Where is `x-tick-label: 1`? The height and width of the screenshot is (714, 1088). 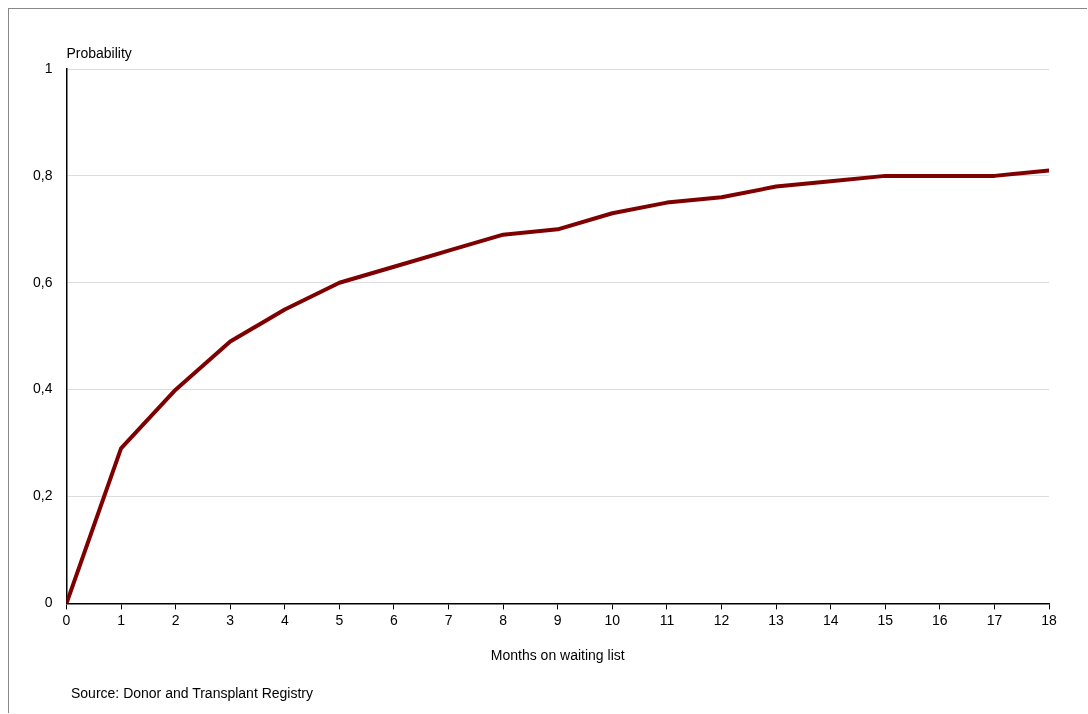 x-tick-label: 1 is located at coordinates (121, 619).